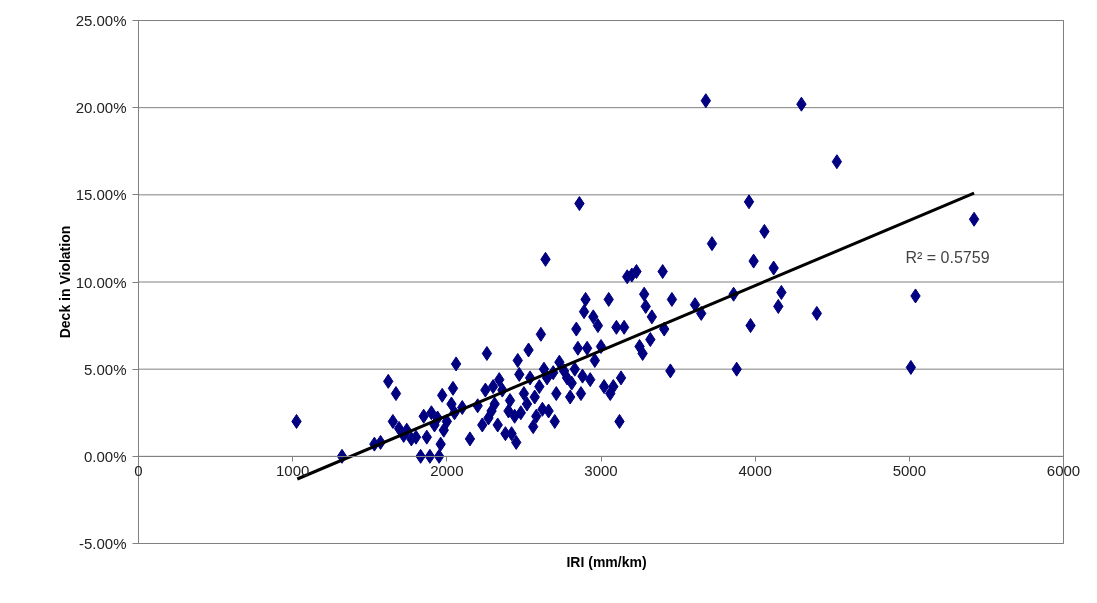 The width and height of the screenshot is (1097, 603). What do you see at coordinates (601, 471) in the screenshot?
I see `x-tick-label: 3000` at bounding box center [601, 471].